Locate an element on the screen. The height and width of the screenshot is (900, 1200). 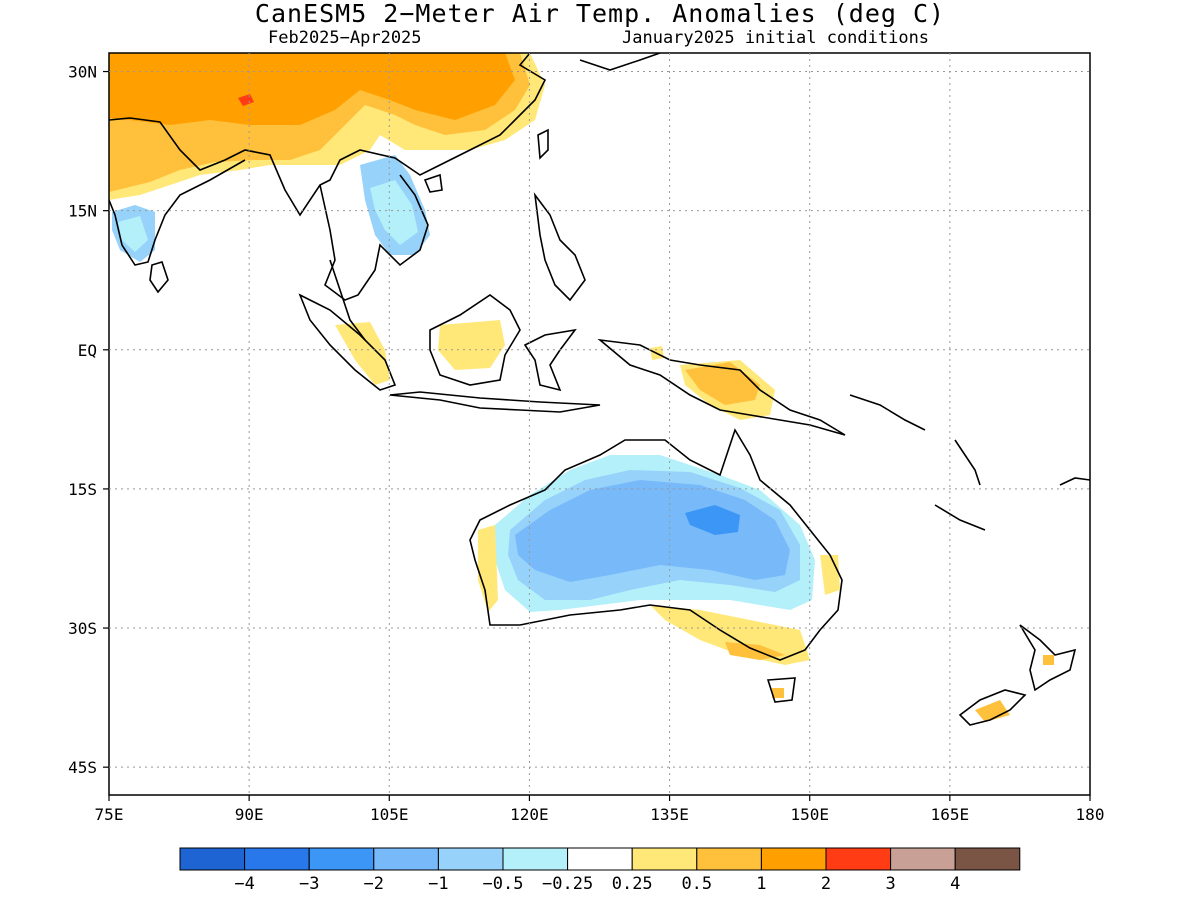
colorbar: −4 −3 −2 −1 −0.5 −0.25 0.25 0.5 1 2 3 4 is located at coordinates (600, 870).